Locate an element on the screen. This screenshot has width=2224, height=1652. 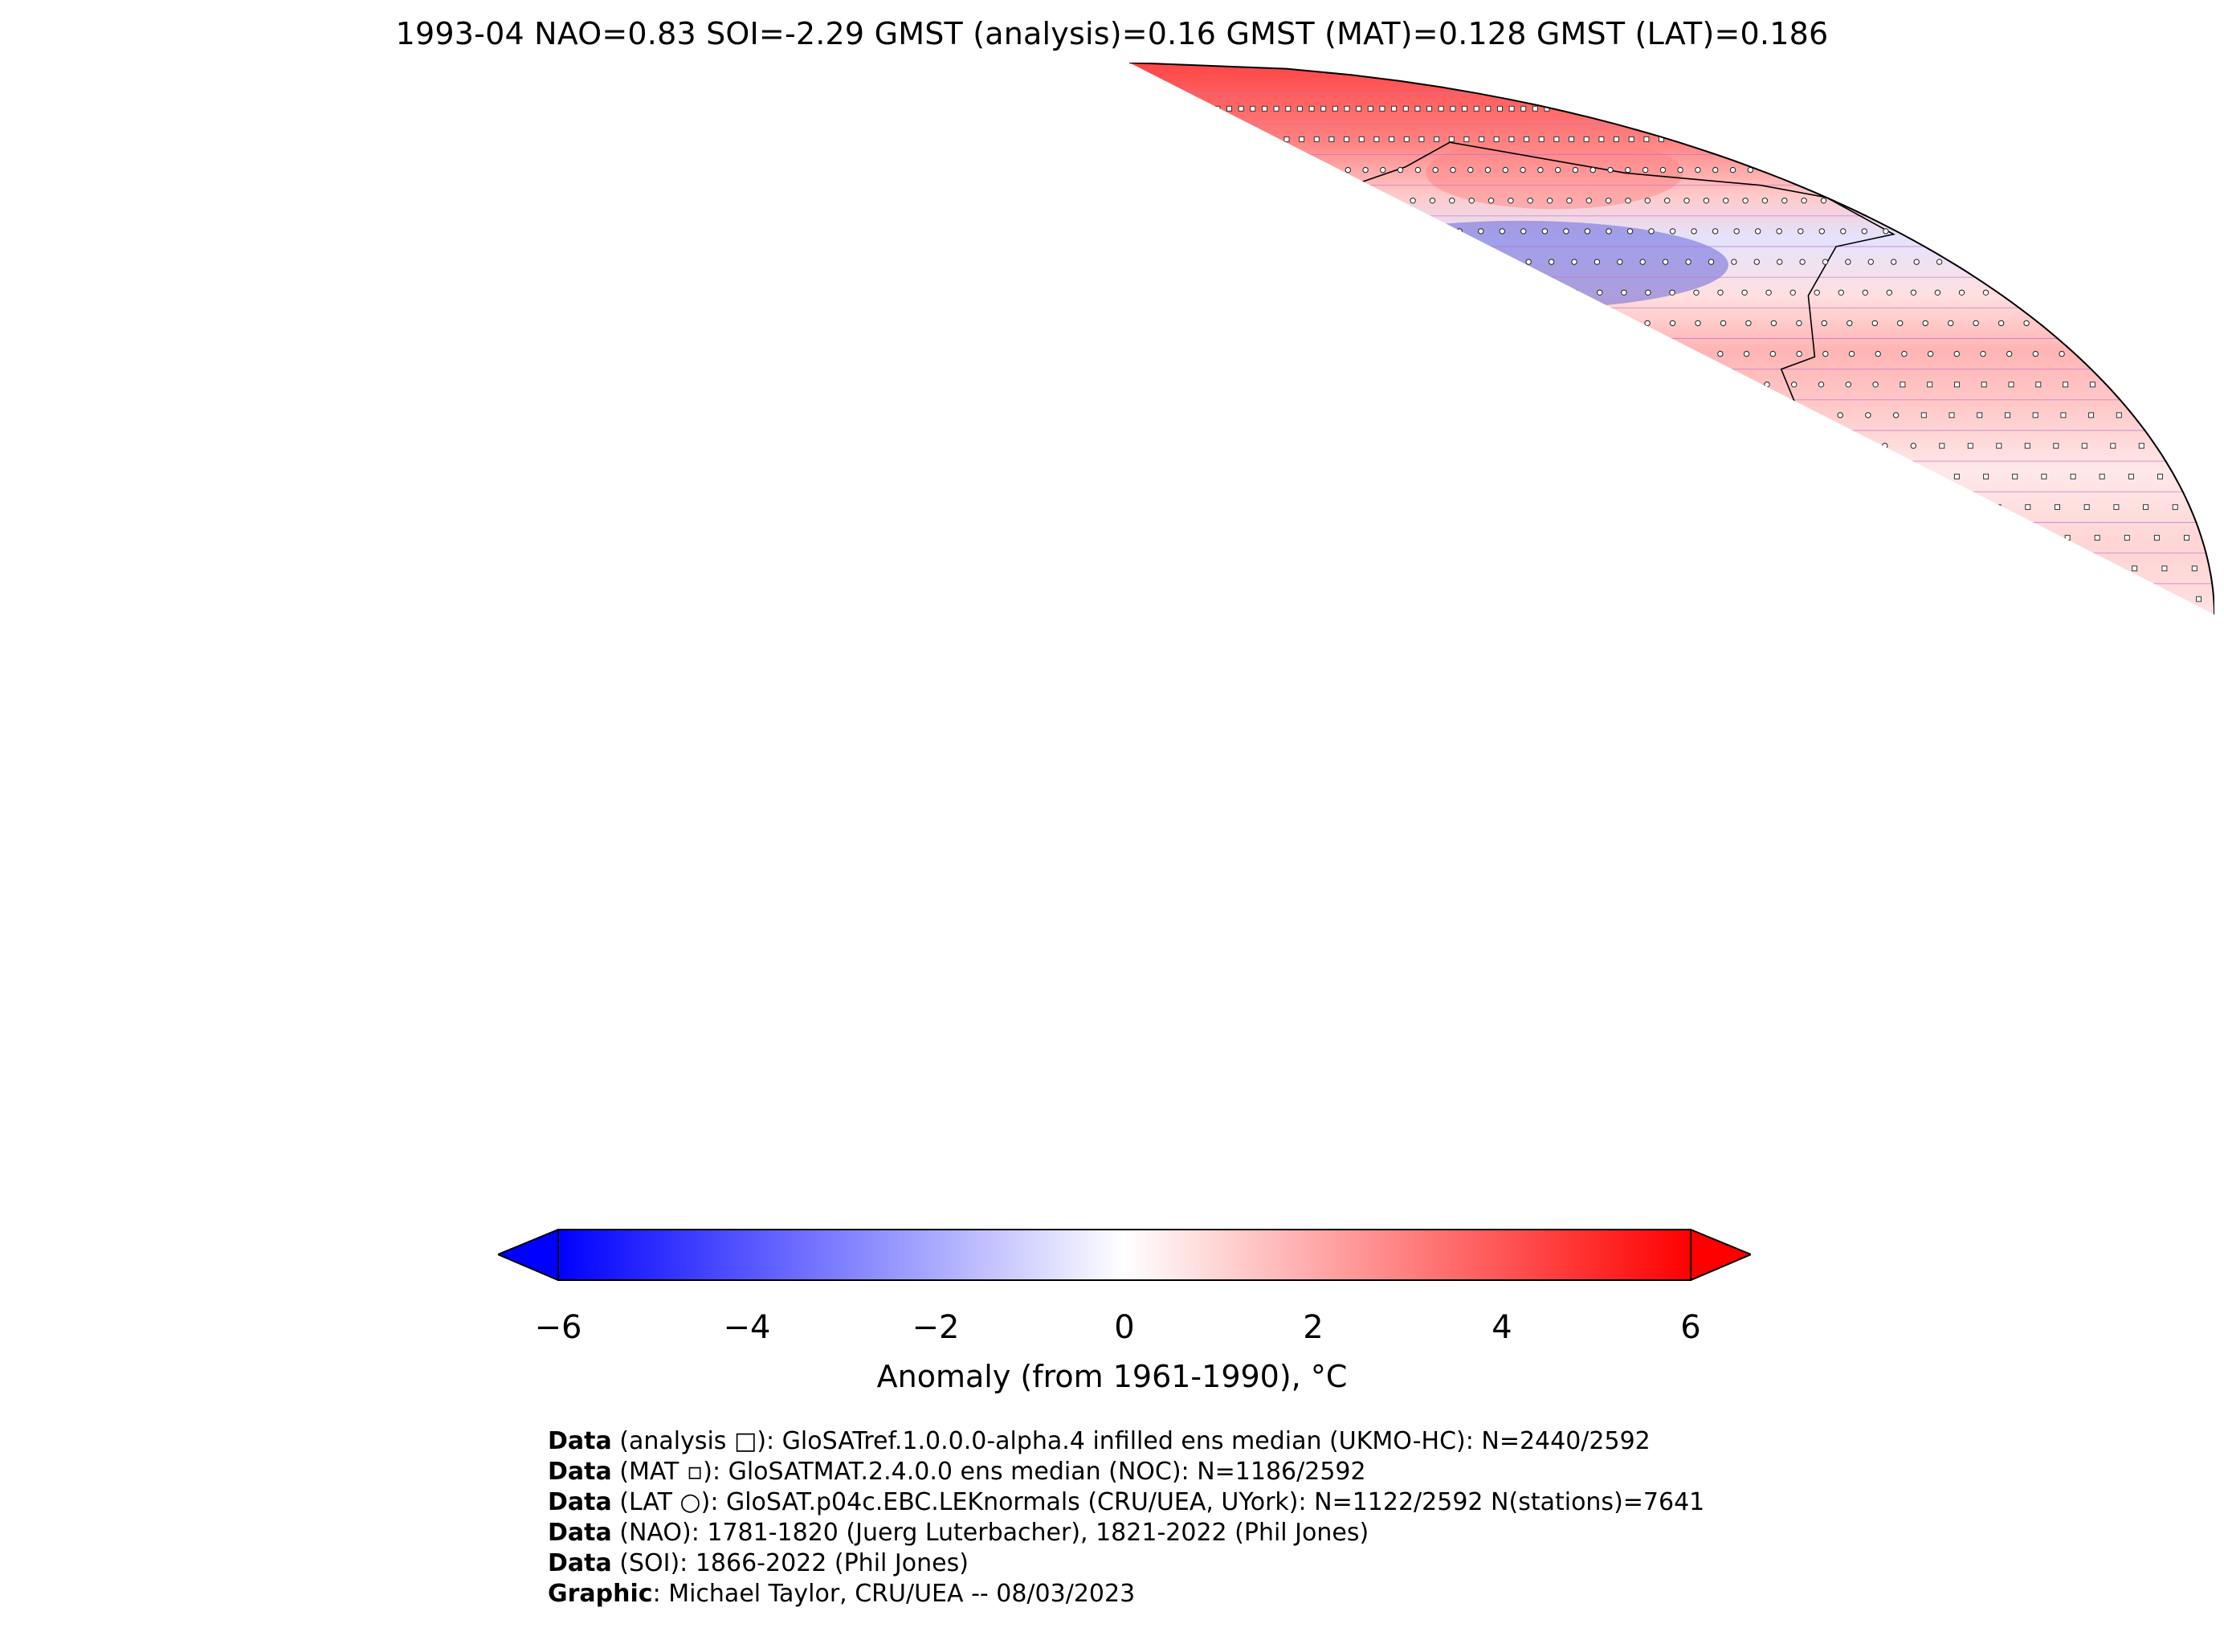
credit-text: (SOI): 1866-2022 (Phil Jones) is located at coordinates (790, 1563).